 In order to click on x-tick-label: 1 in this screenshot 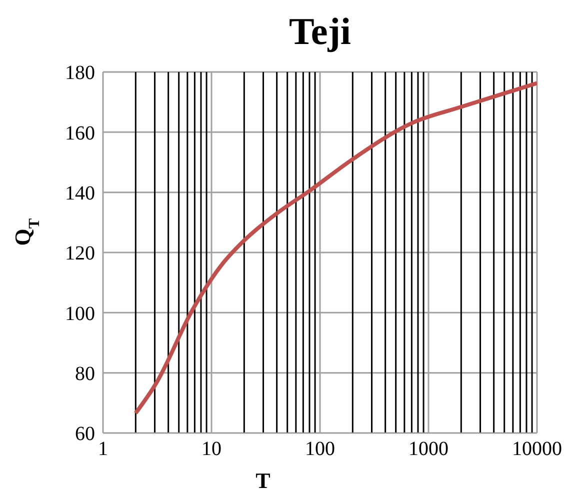, I will do `click(103, 449)`.